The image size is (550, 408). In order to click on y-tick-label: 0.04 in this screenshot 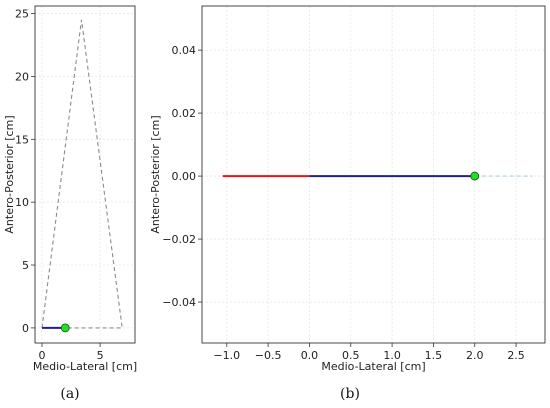, I will do `click(184, 50)`.